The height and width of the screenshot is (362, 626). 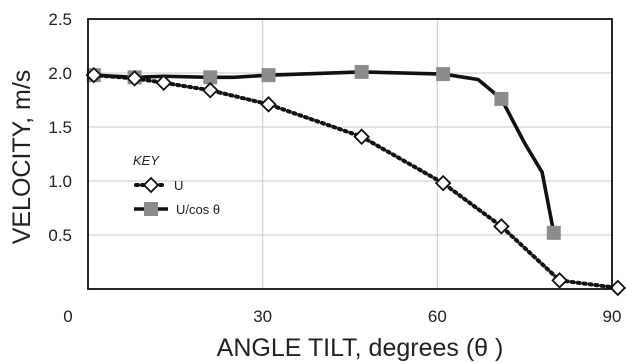 I want to click on y-tick-label: 1.5, so click(x=60, y=127).